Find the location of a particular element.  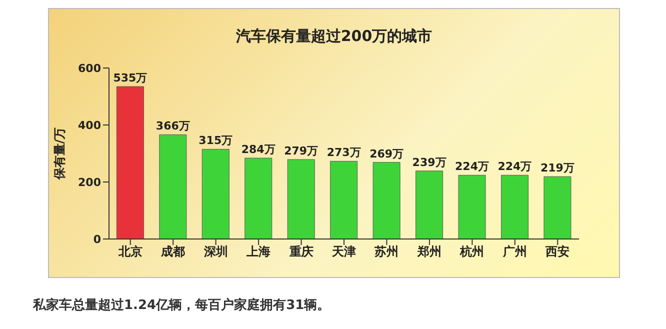

data-label: 366万 is located at coordinates (173, 126).